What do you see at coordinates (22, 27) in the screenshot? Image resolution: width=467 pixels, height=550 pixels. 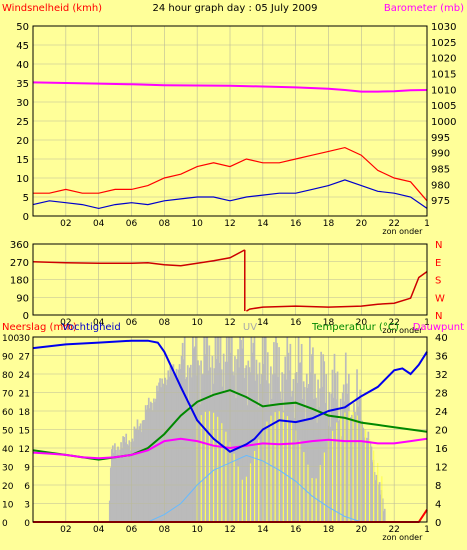 I see `wind-y-tick-label: 50` at bounding box center [22, 27].